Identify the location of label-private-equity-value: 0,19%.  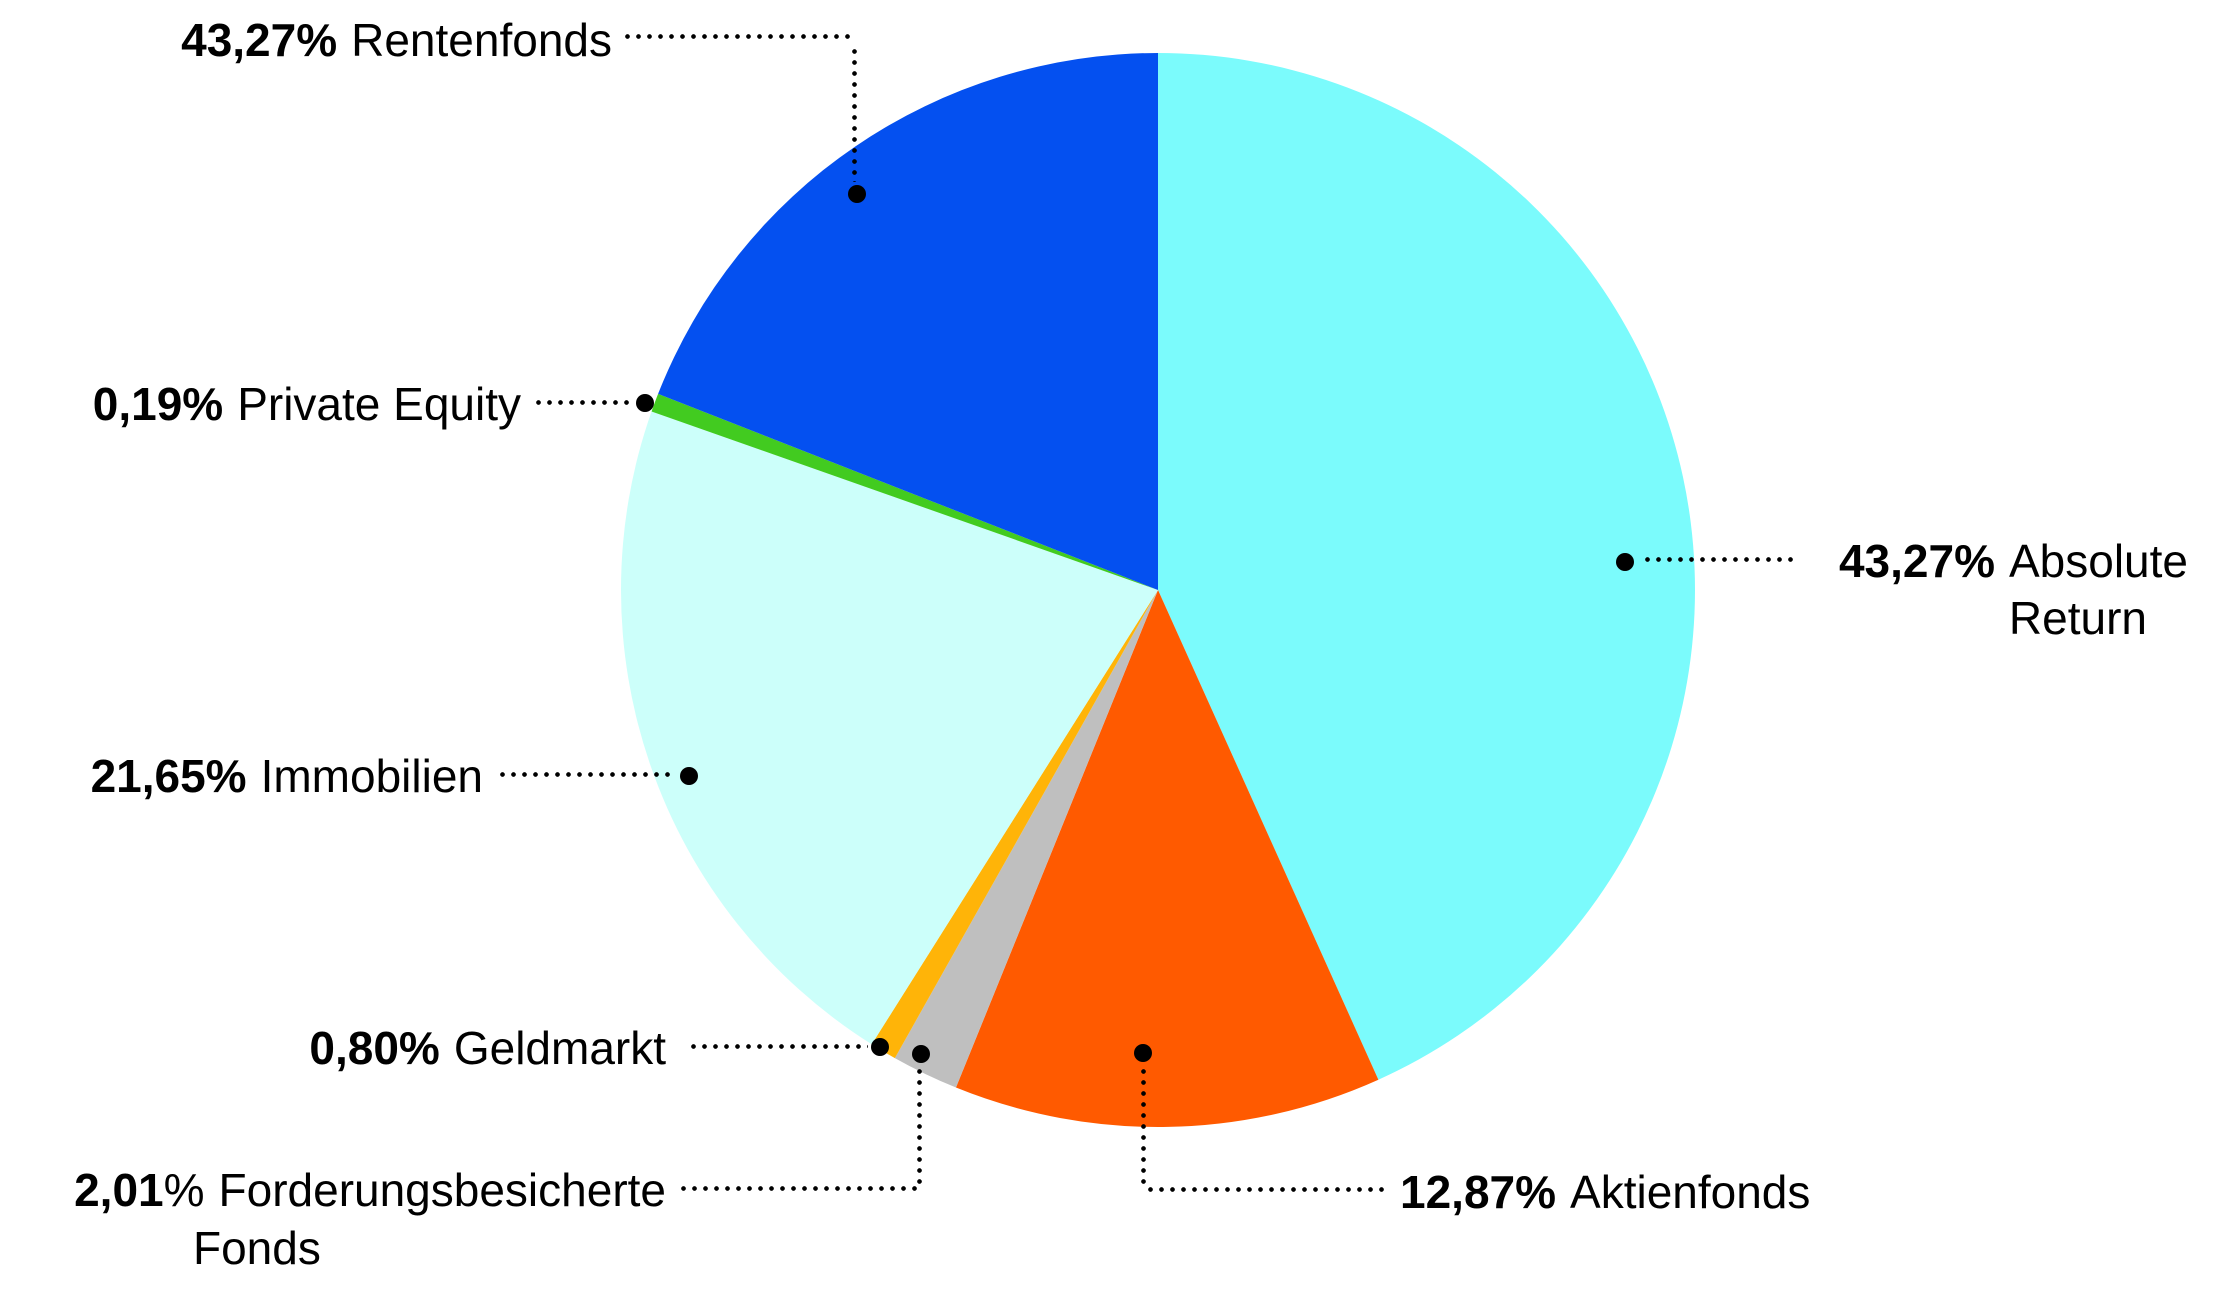
(158, 404).